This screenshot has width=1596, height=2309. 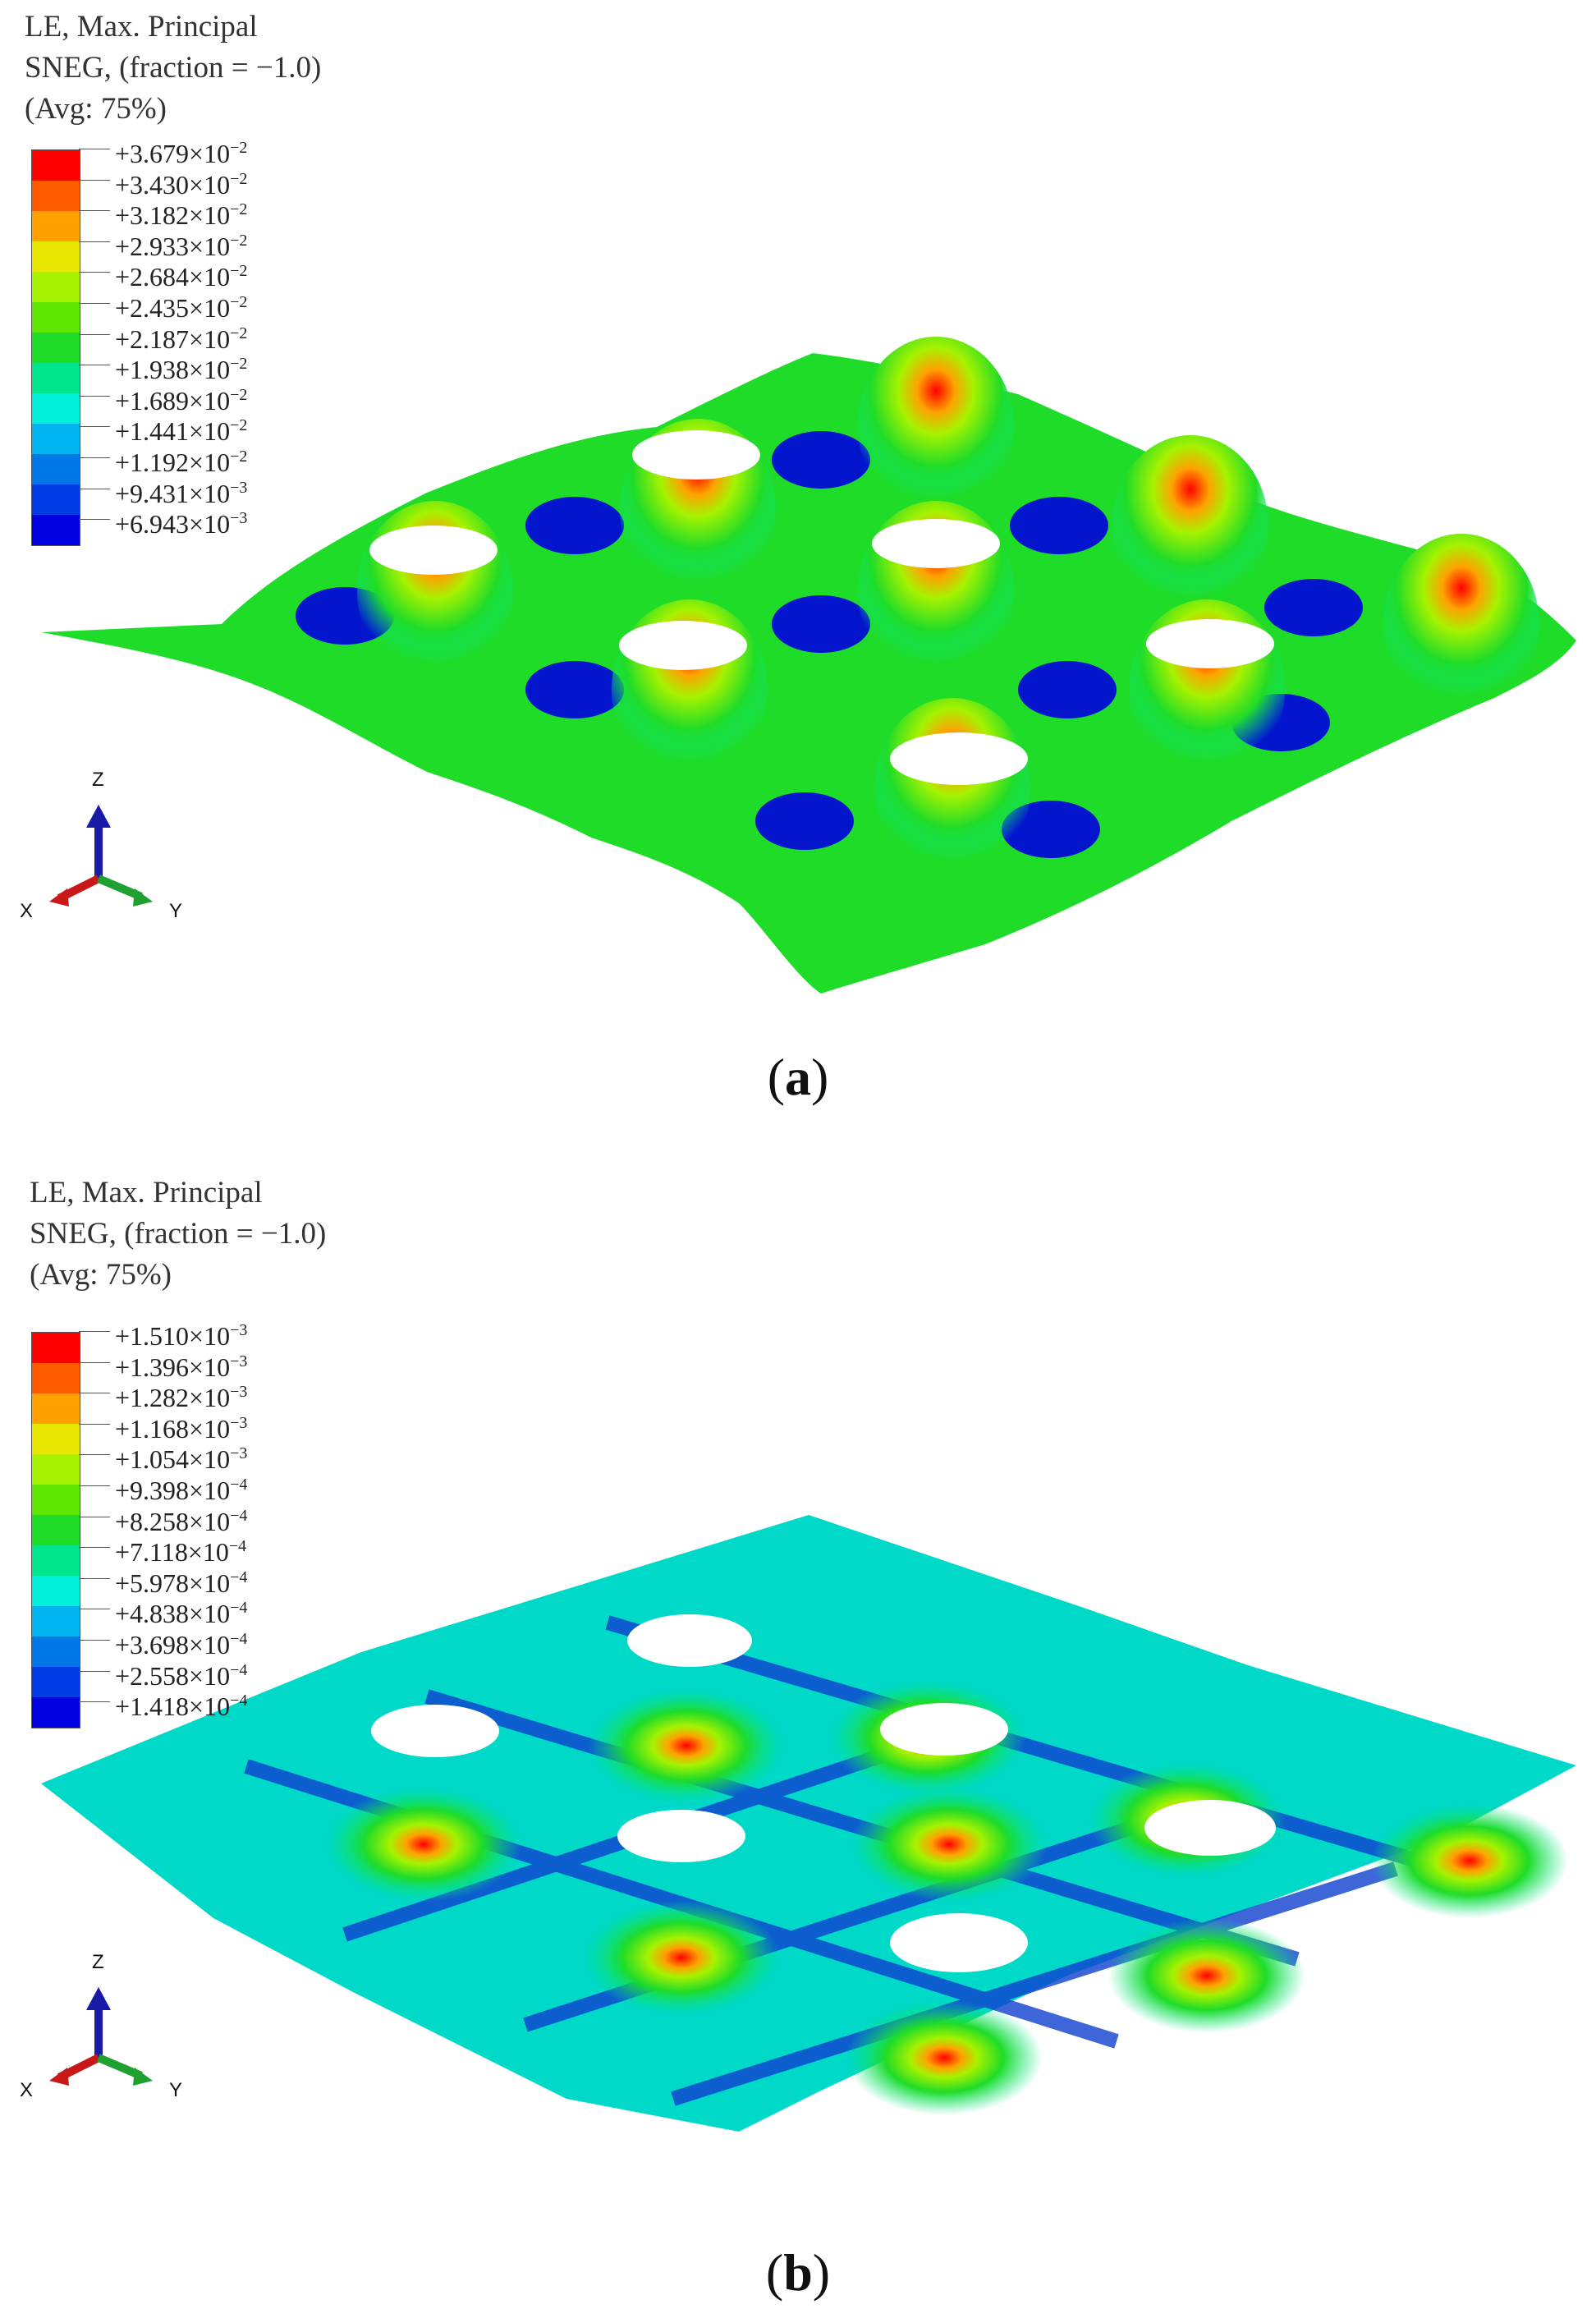 What do you see at coordinates (101, 2036) in the screenshot?
I see `axis-triad-b` at bounding box center [101, 2036].